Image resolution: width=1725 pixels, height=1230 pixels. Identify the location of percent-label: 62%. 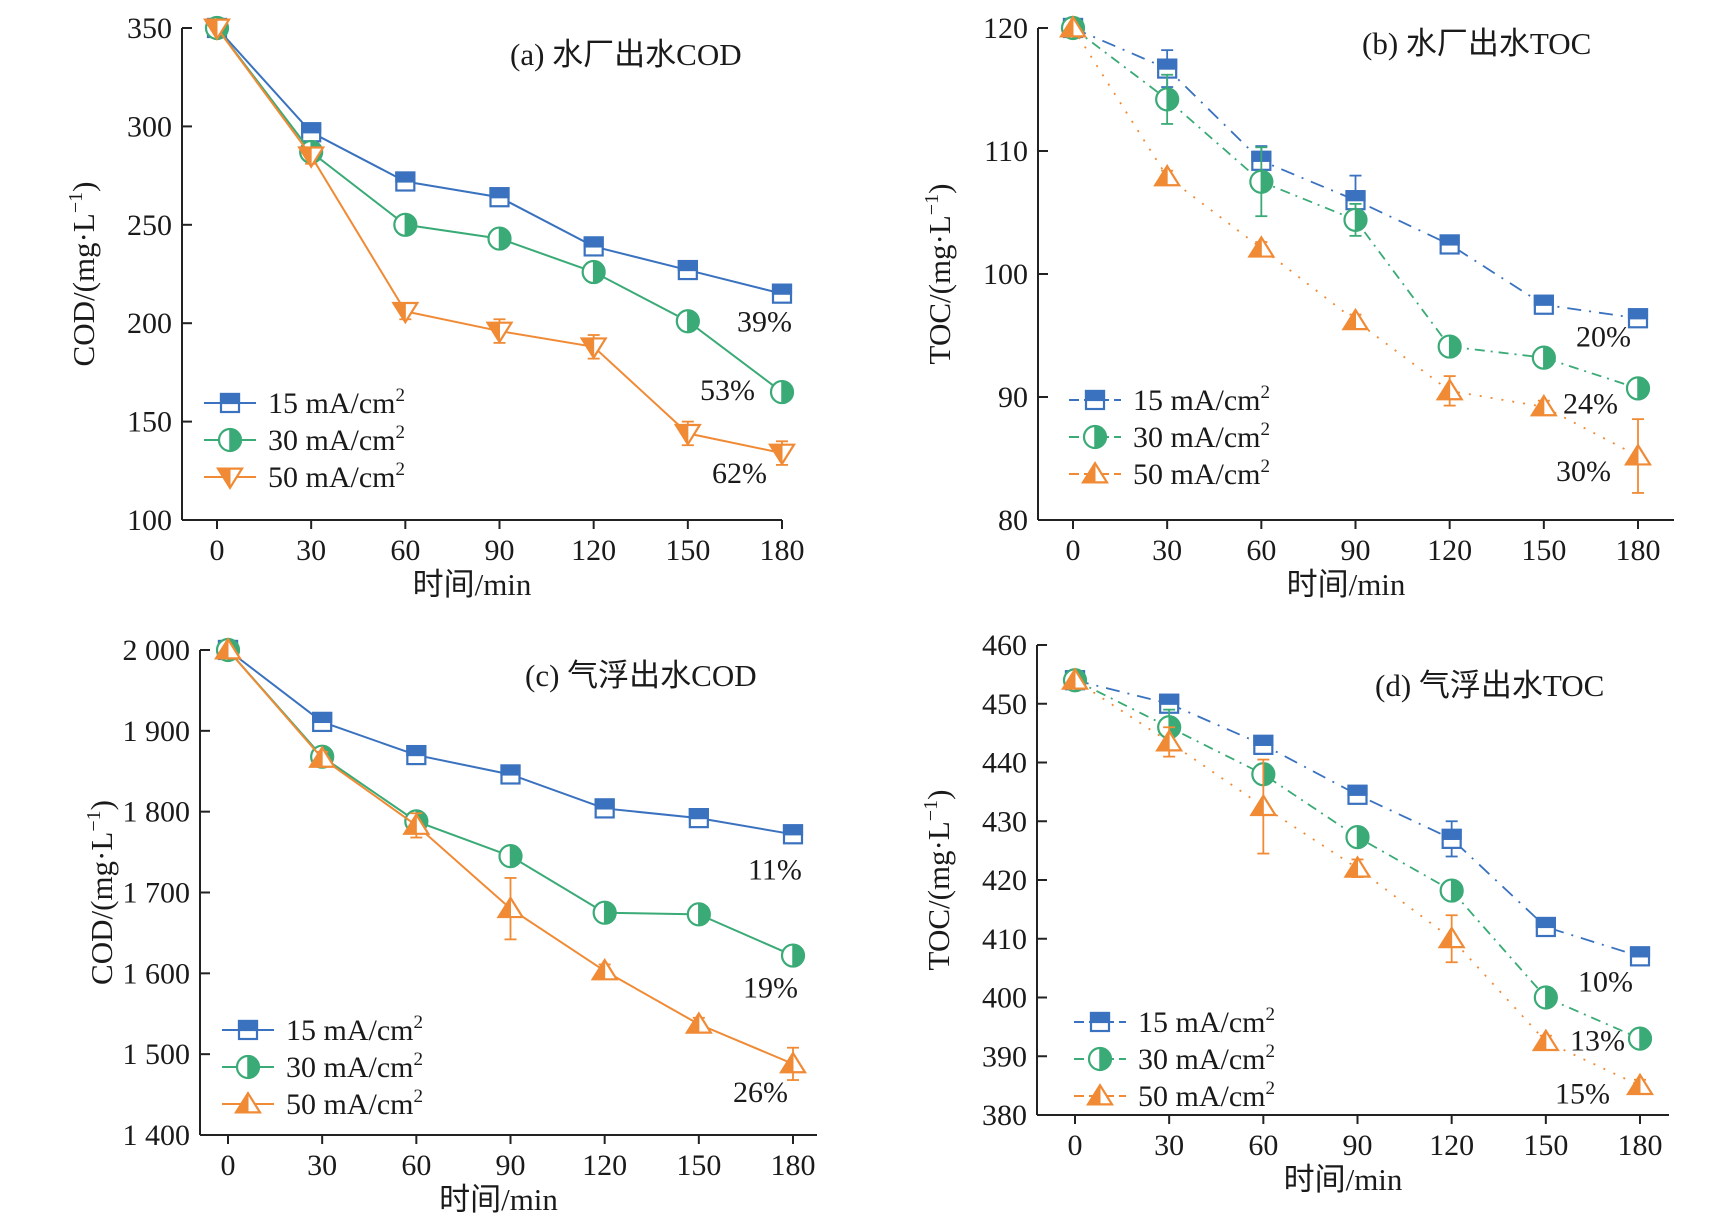
(739, 473).